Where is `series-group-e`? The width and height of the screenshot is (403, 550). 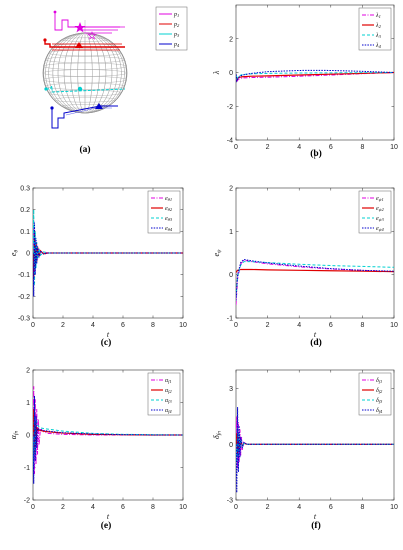 series-group-e is located at coordinates (108, 435).